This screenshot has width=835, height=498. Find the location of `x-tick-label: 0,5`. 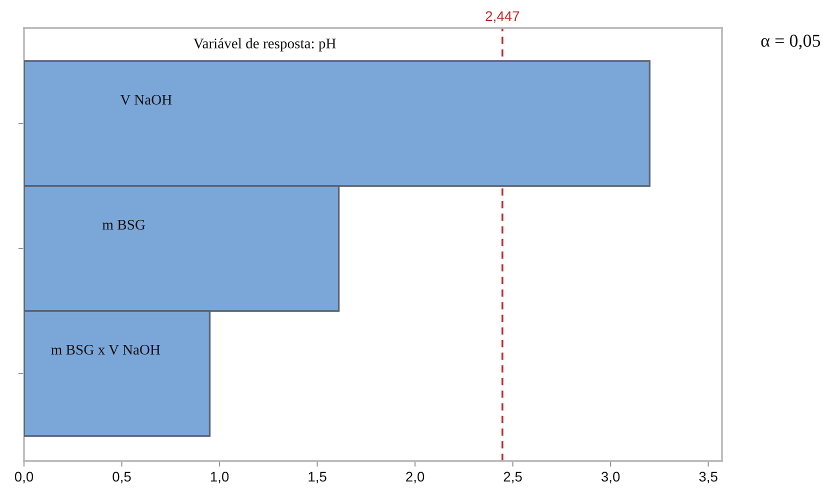

x-tick-label: 0,5 is located at coordinates (121, 478).